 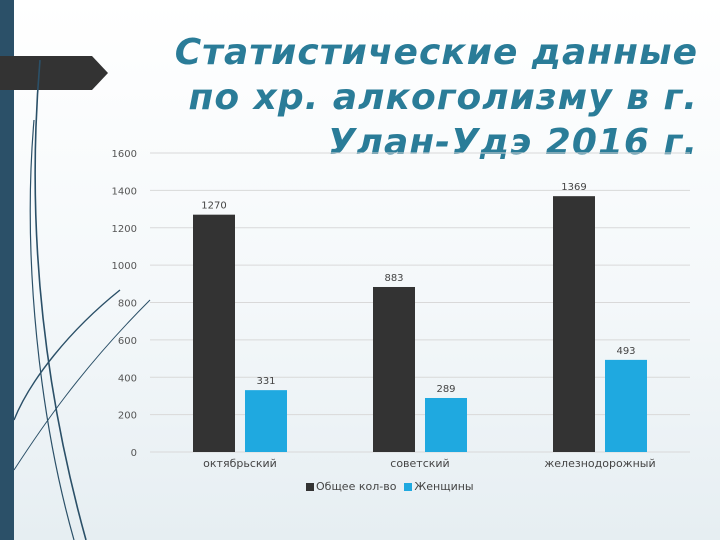 I want to click on title-tab-marker, so click(x=54, y=73).